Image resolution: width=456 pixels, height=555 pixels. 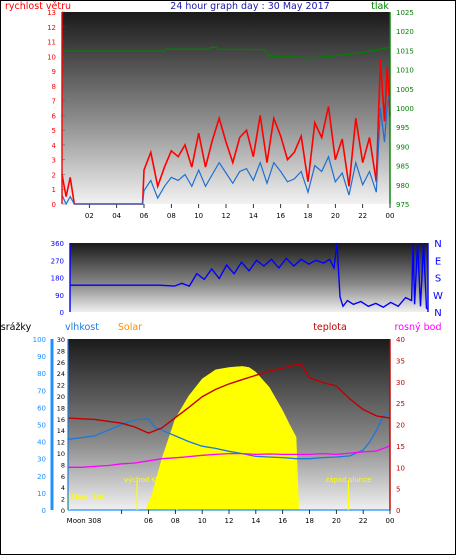 I want to click on wind-direction-series, so click(x=249, y=276).